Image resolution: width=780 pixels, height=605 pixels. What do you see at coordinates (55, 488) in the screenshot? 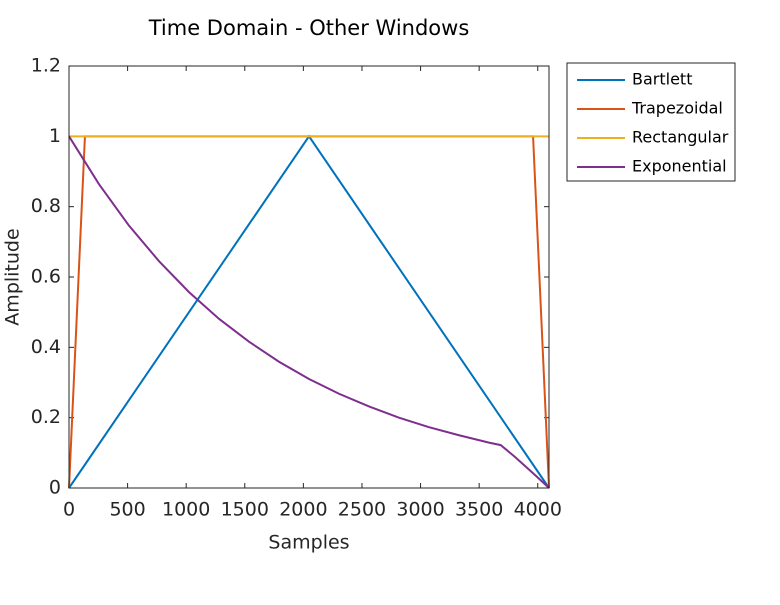
I see `y-tick-label: 0` at bounding box center [55, 488].